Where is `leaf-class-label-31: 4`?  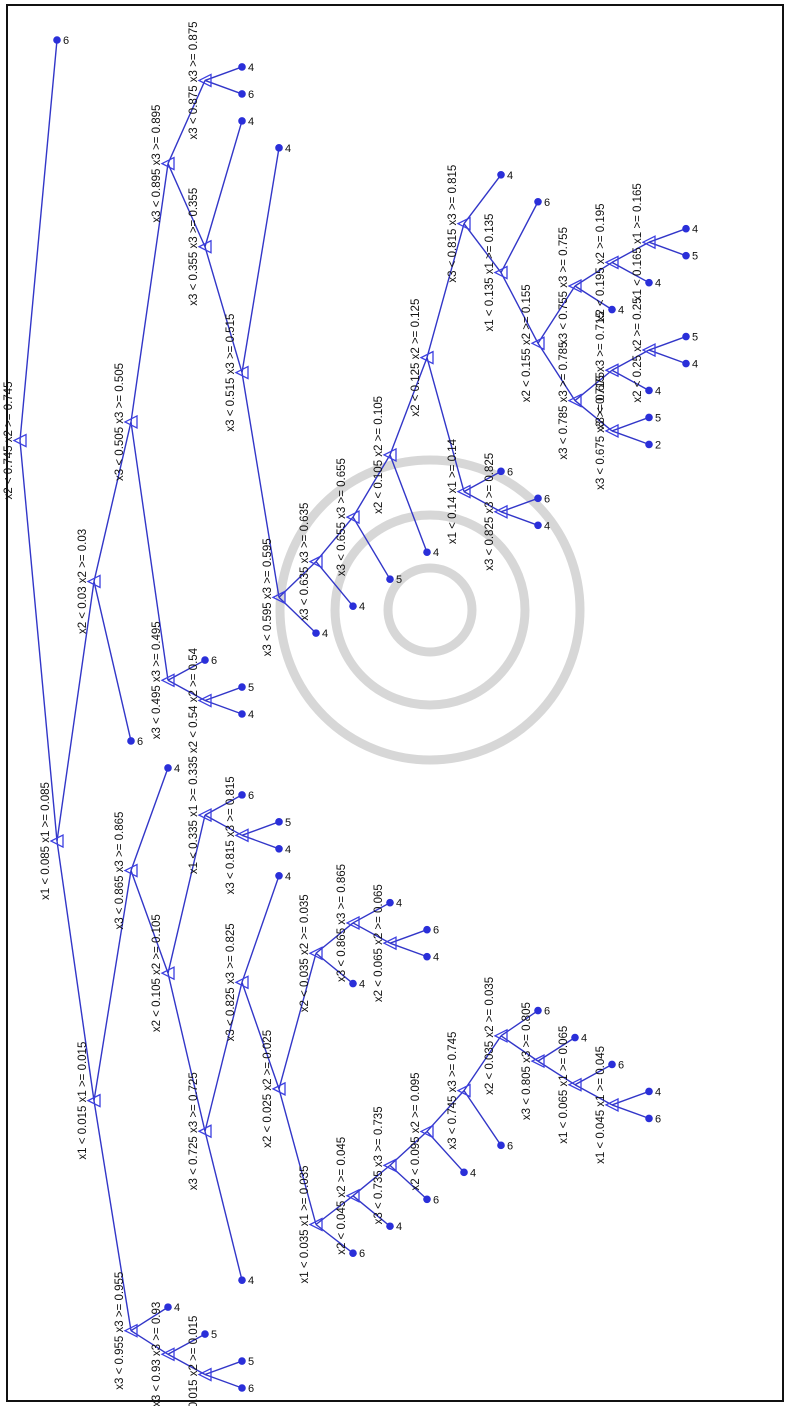 leaf-class-label-31: 4 is located at coordinates (436, 553).